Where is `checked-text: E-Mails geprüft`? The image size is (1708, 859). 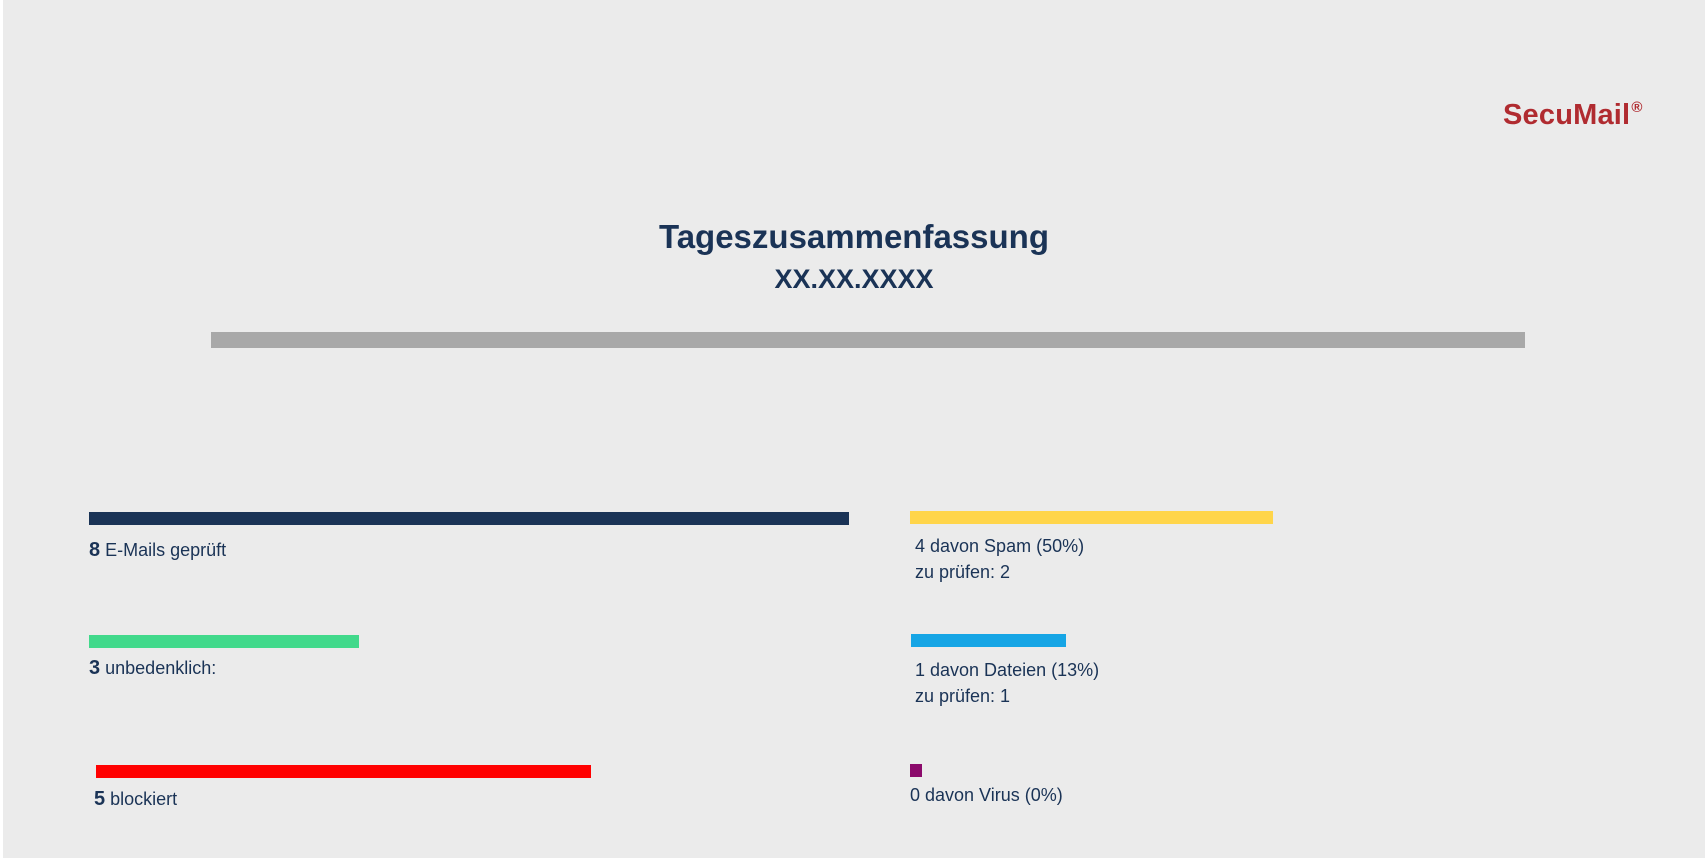
checked-text: E-Mails geprüft is located at coordinates (166, 550).